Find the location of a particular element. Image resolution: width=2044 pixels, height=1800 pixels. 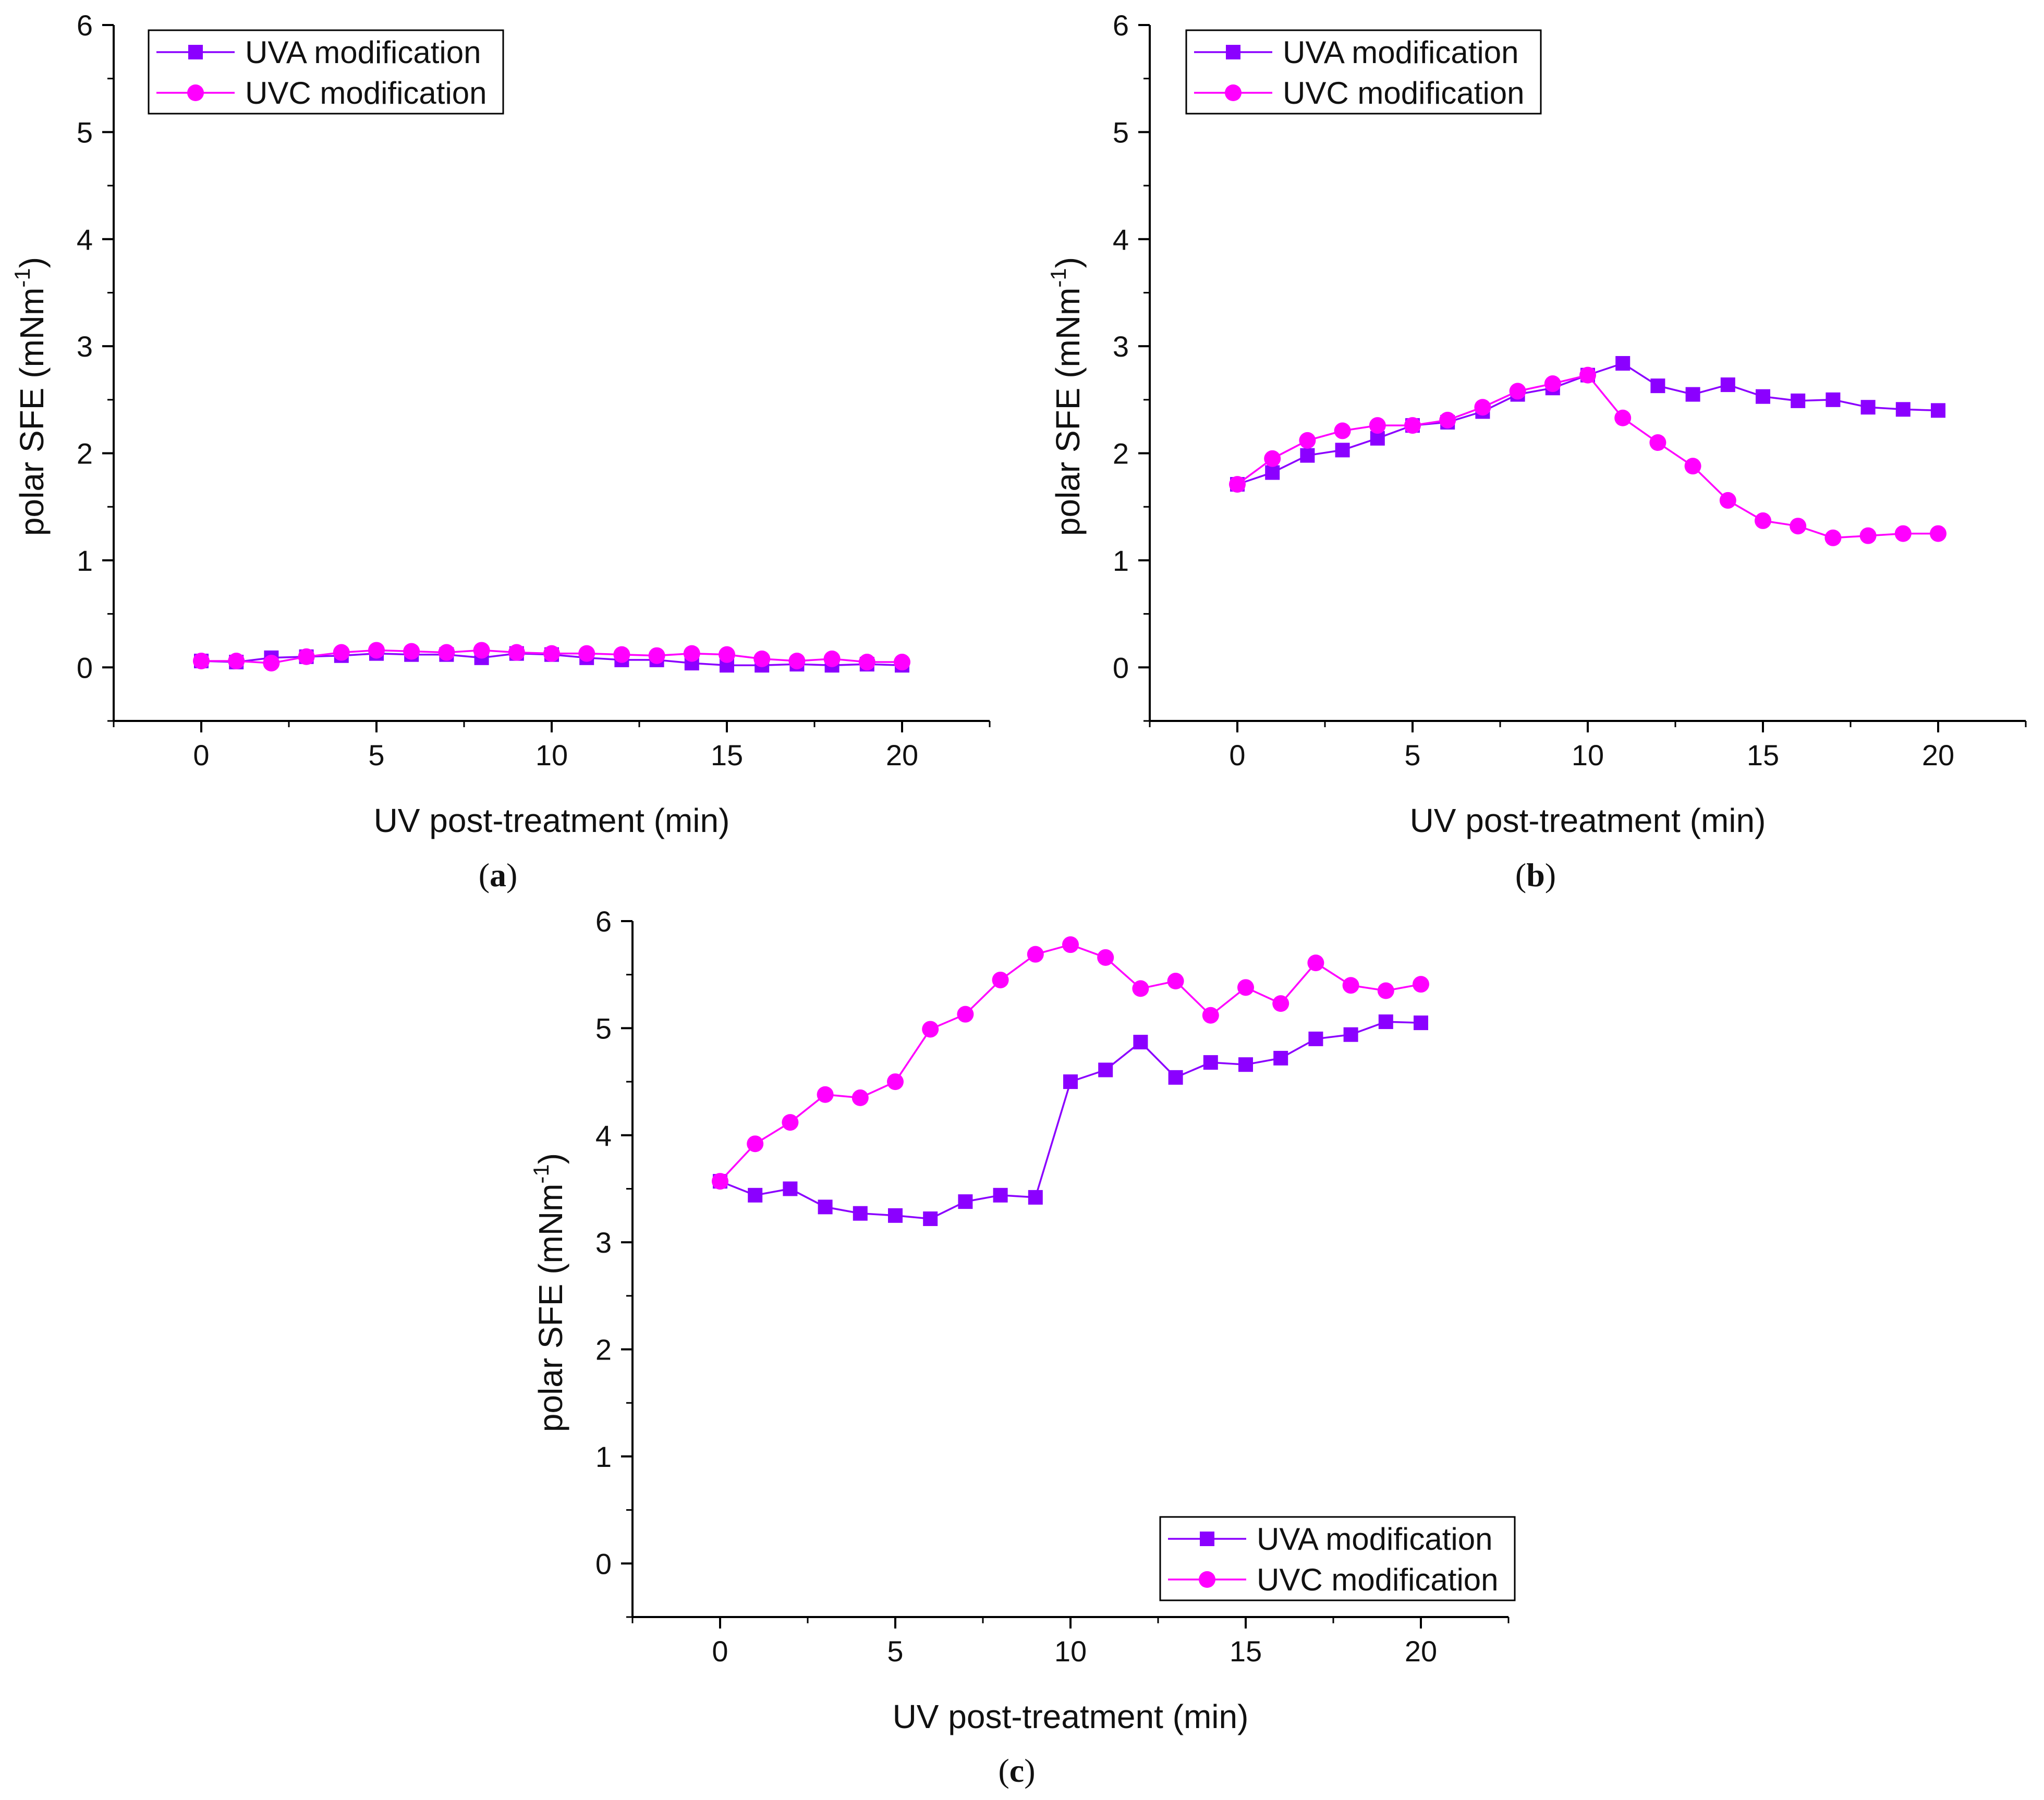

y-axis-title-main: polar SFE (mNm is located at coordinates (1068, 412).